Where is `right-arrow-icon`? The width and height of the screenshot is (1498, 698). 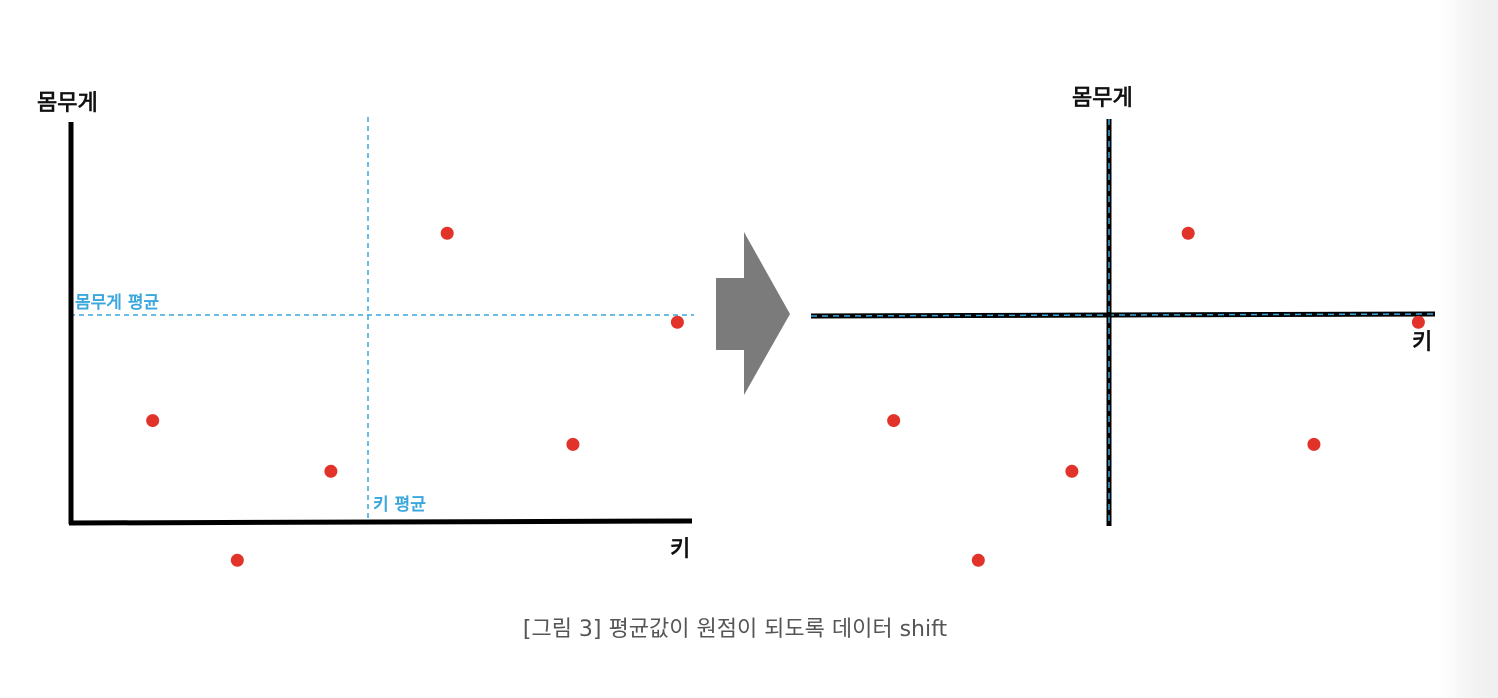 right-arrow-icon is located at coordinates (753, 313).